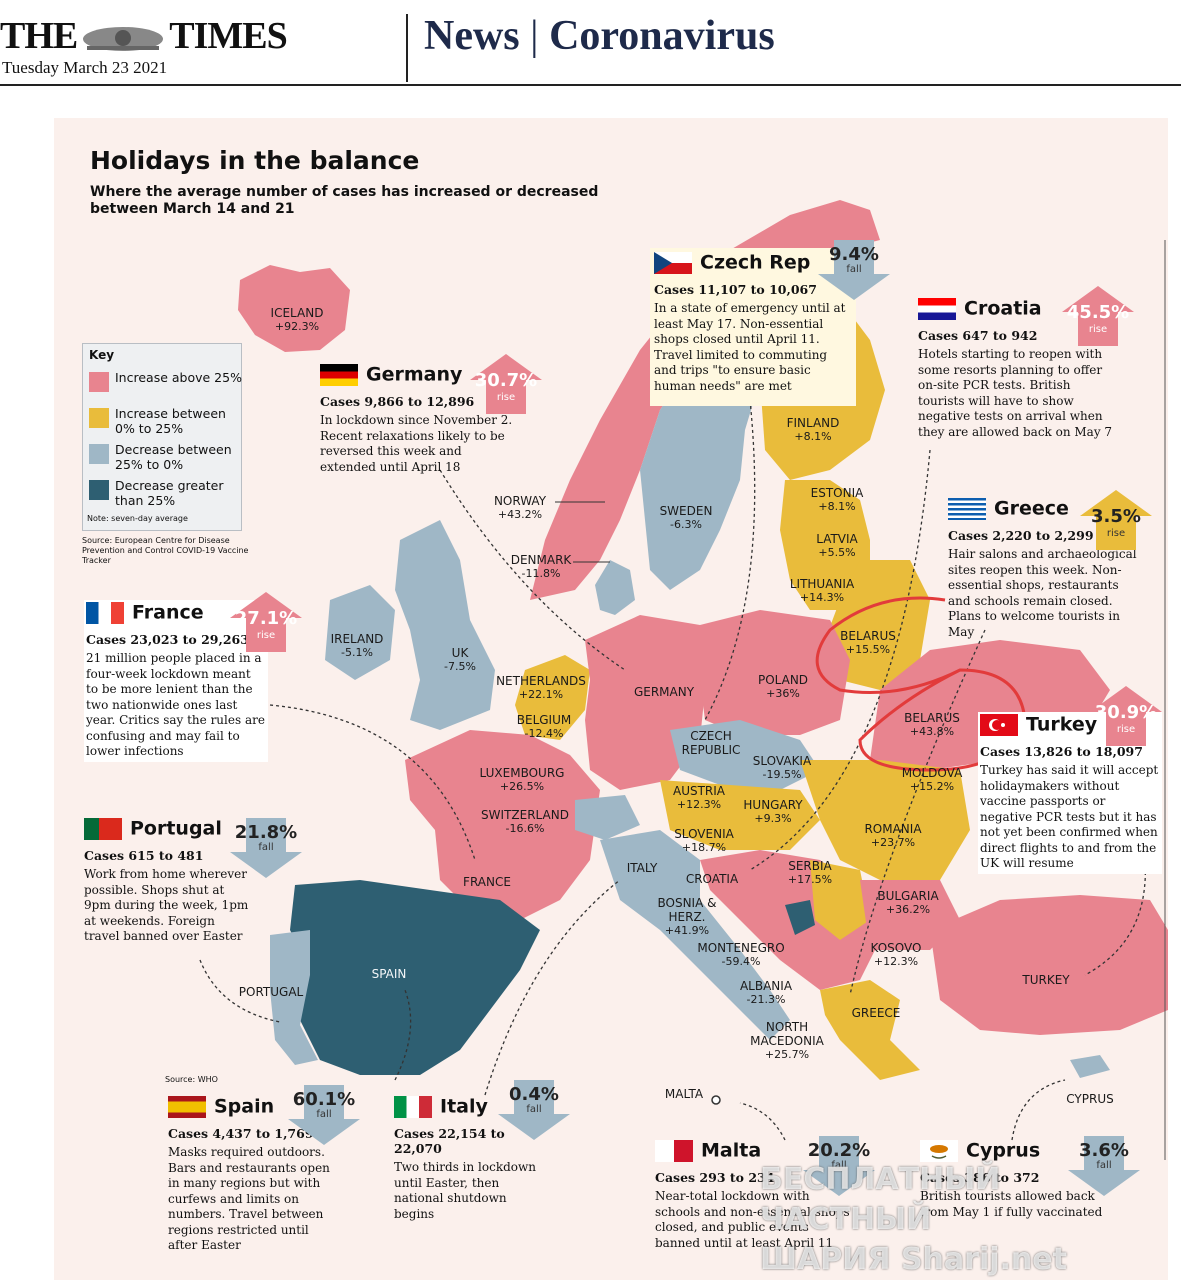  I want to click on subsection-label: Coronavirus, so click(662, 36).